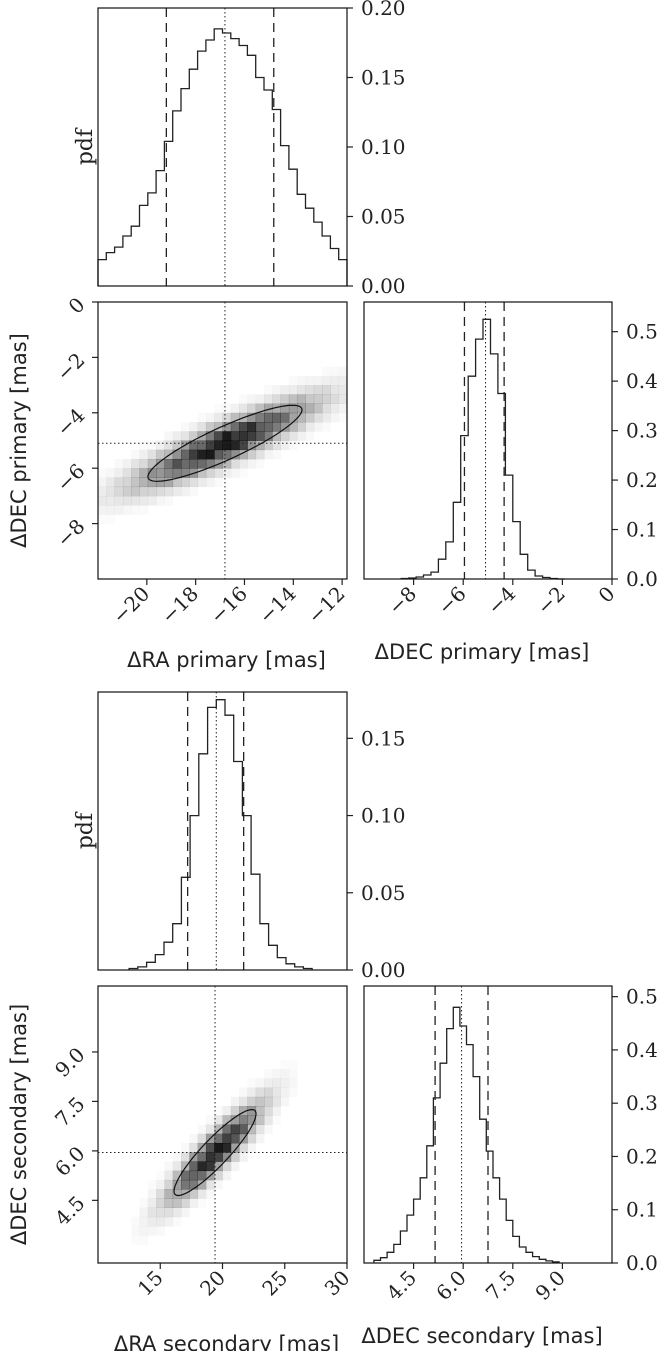  Describe the element at coordinates (642, 1050) in the screenshot. I see `secondary-dec-hist-ytick-label: 0.4` at that location.